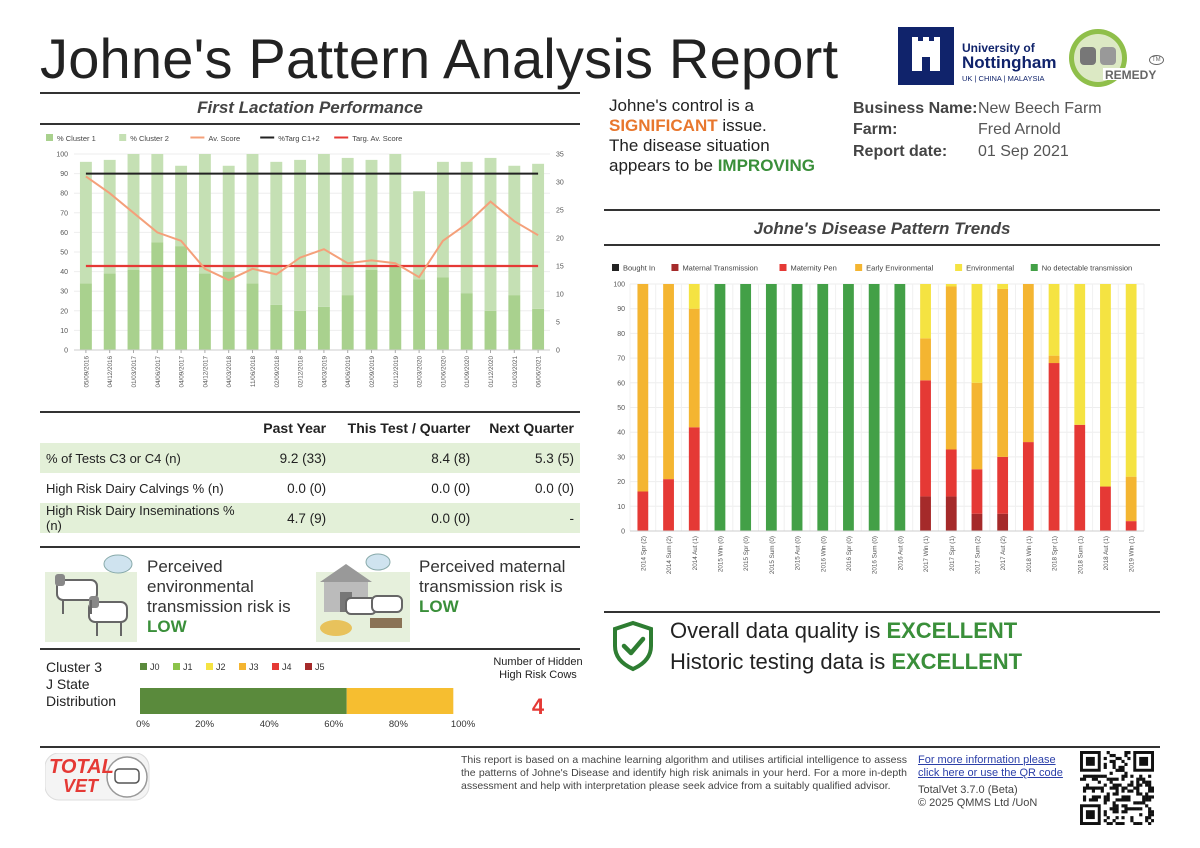 This screenshot has height=848, width=1200. Describe the element at coordinates (81, 767) in the screenshot. I see `totalvet-text1: TOTAL` at that location.